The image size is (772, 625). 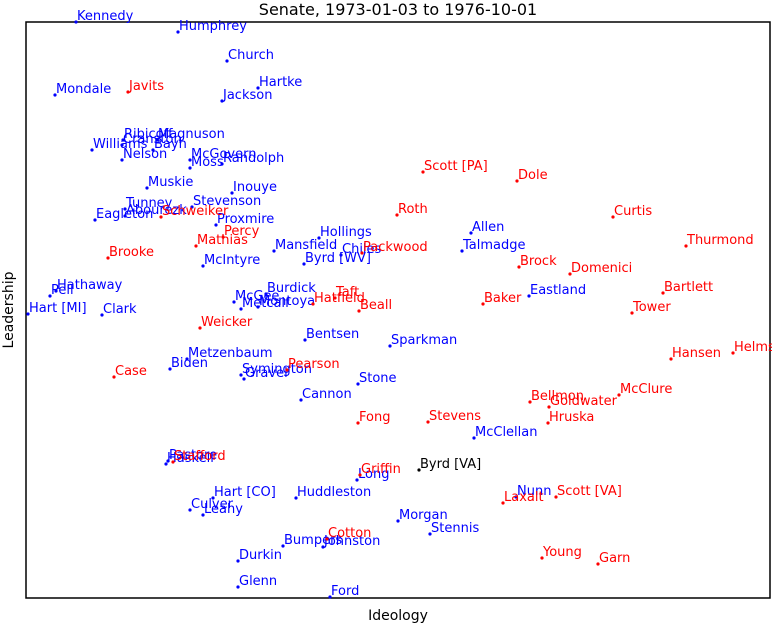 What do you see at coordinates (223, 509) in the screenshot?
I see `point-label: Leahy` at bounding box center [223, 509].